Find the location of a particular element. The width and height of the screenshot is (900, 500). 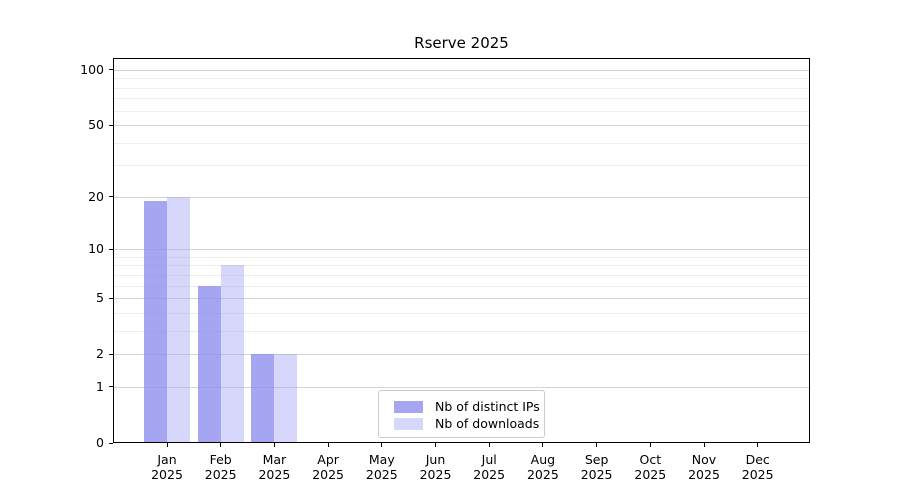

x-tick-label: Mar 2025 is located at coordinates (274, 467).